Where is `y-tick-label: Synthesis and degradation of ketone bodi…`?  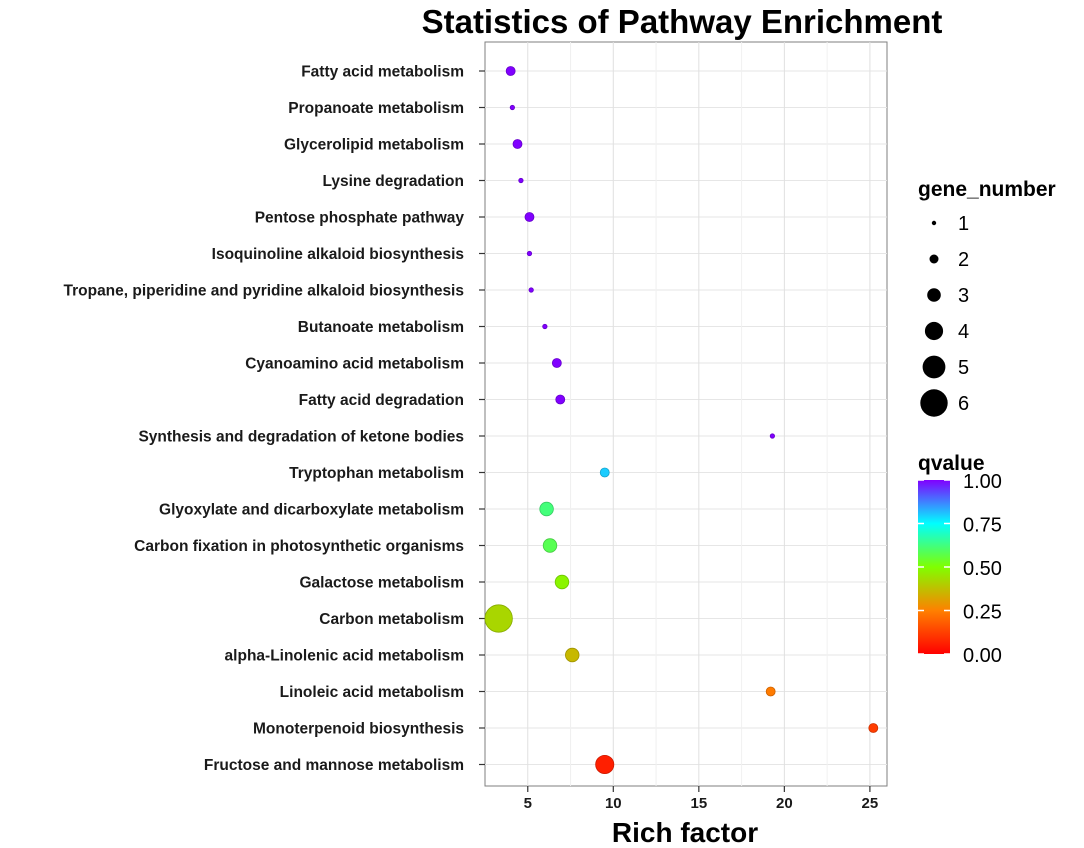 y-tick-label: Synthesis and degradation of ketone bodi… is located at coordinates (301, 437).